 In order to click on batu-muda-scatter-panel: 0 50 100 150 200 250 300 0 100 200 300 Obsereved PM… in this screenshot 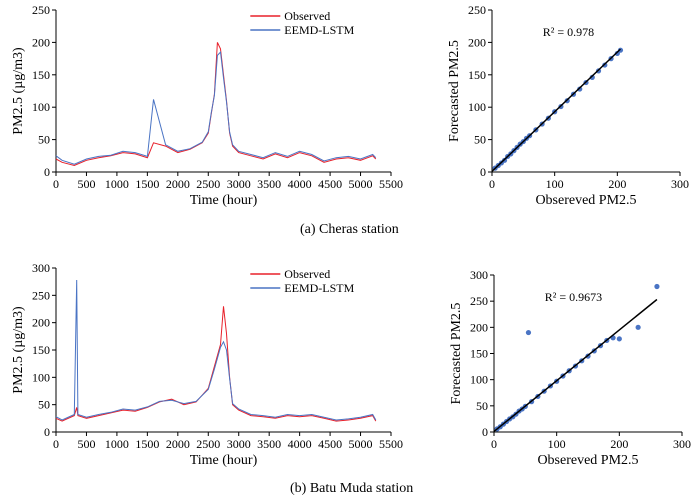, I will do `click(570, 368)`.